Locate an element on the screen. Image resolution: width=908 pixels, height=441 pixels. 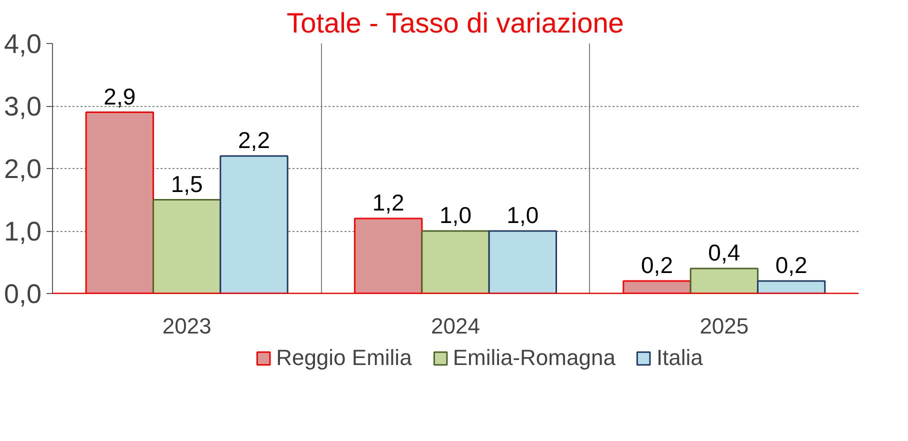
legend-label: Italia is located at coordinates (679, 358).